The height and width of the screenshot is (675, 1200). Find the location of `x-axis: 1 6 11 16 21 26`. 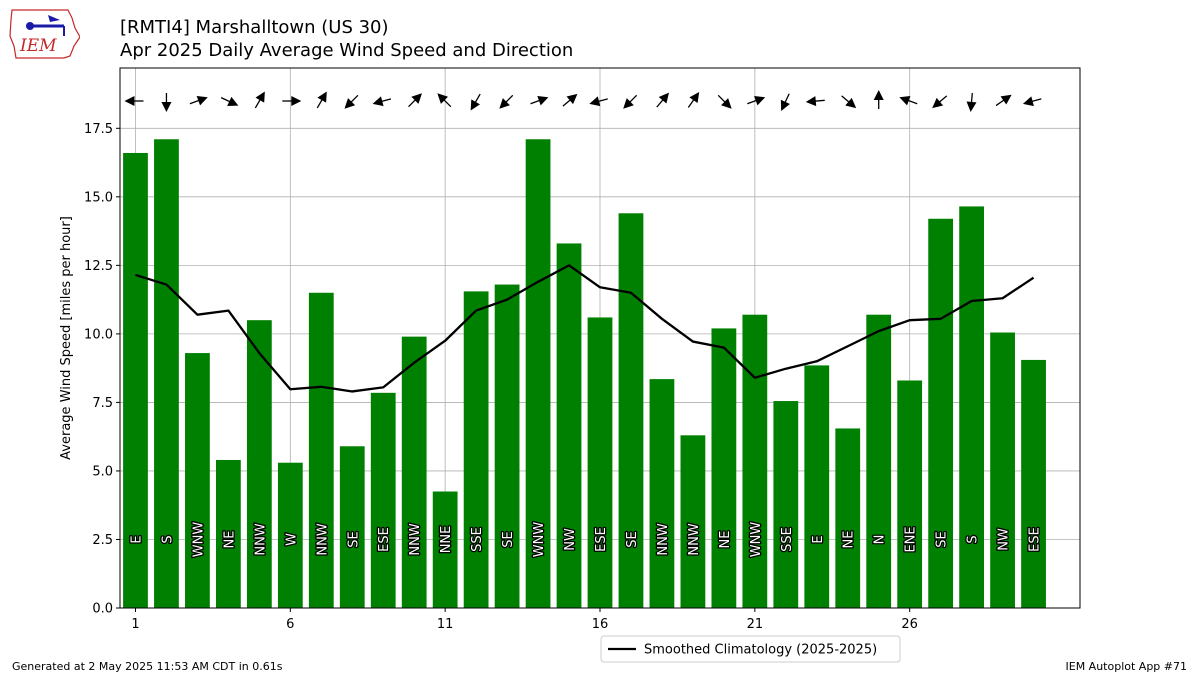

x-axis: 1 6 11 16 21 26 is located at coordinates (524, 620).